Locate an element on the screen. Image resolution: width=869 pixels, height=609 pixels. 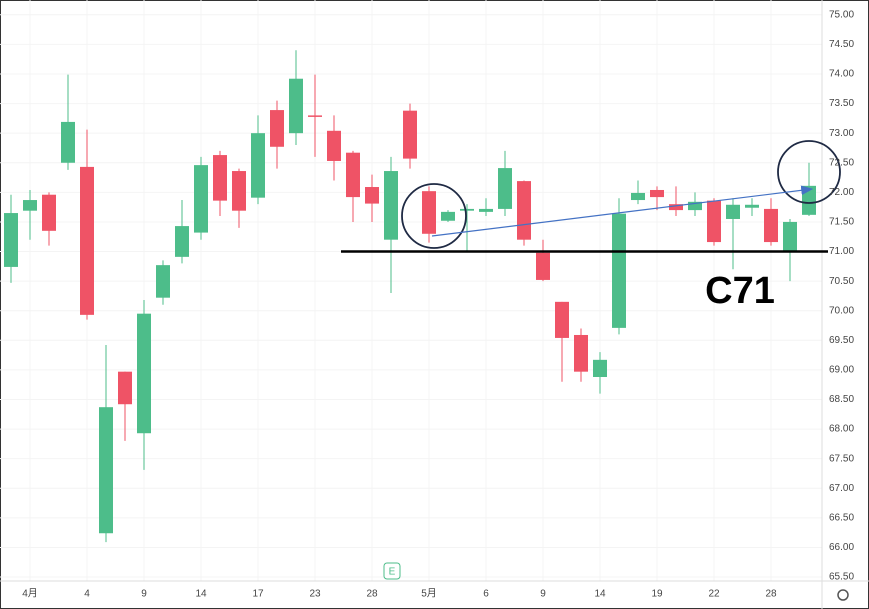
annotation-text: C71 is located at coordinates (740, 291).